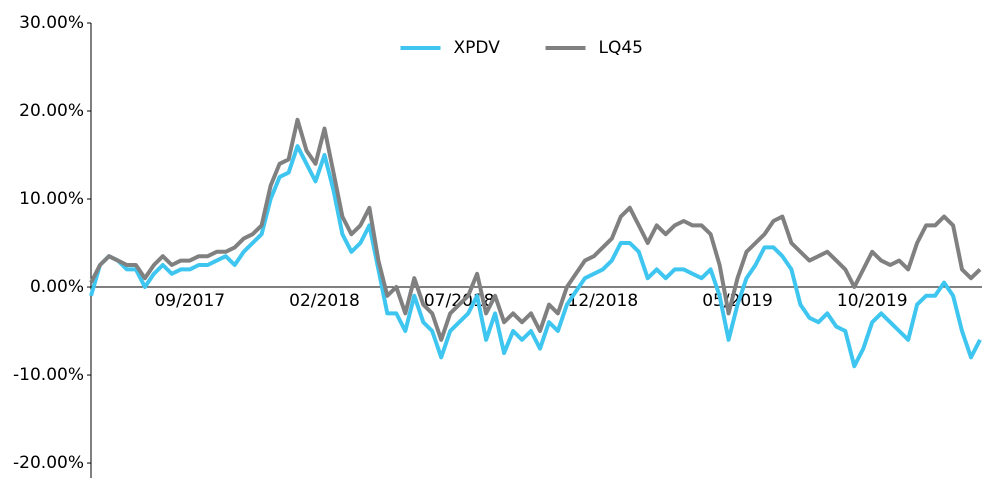 This screenshot has height=478, width=982. I want to click on y-tick-label: -10.00%, so click(48, 375).